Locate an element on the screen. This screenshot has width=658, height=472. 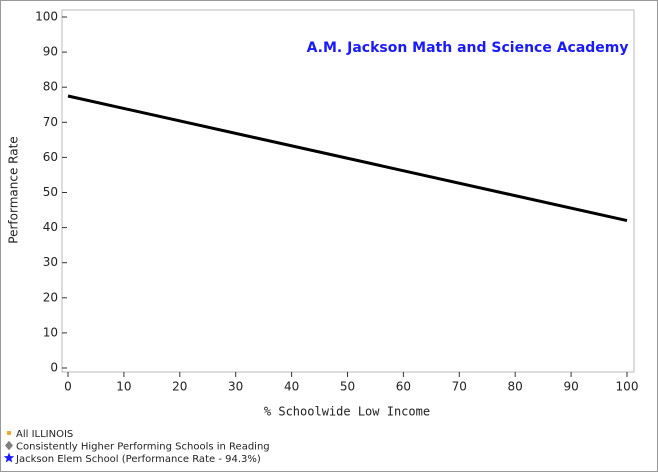
x-tick-label: 60 is located at coordinates (403, 387).